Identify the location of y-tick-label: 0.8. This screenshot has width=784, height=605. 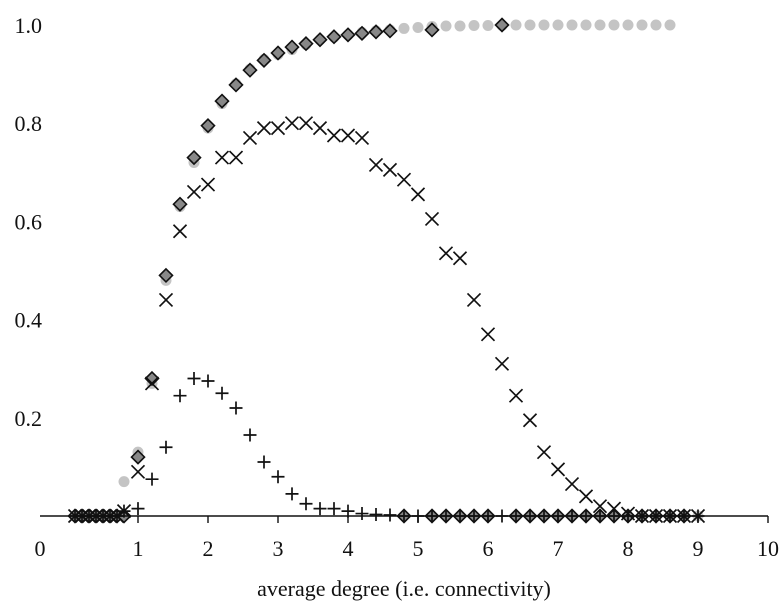
(29, 123).